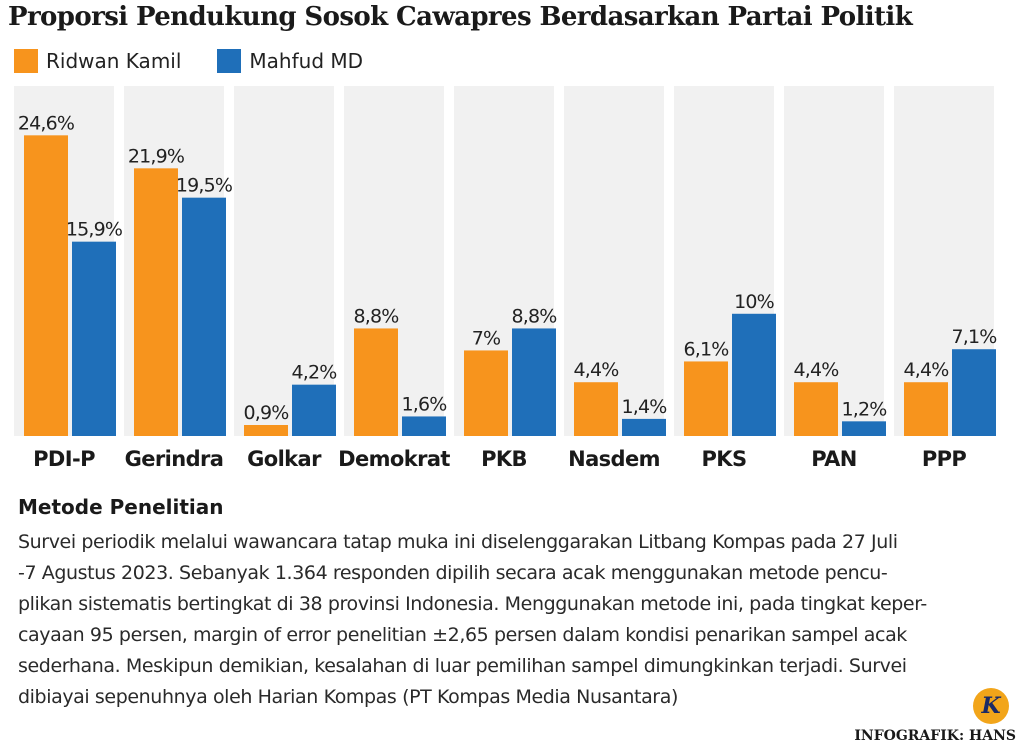 This screenshot has height=751, width=1024. What do you see at coordinates (376, 382) in the screenshot?
I see `bar-ridwan-kamil-demokrat` at bounding box center [376, 382].